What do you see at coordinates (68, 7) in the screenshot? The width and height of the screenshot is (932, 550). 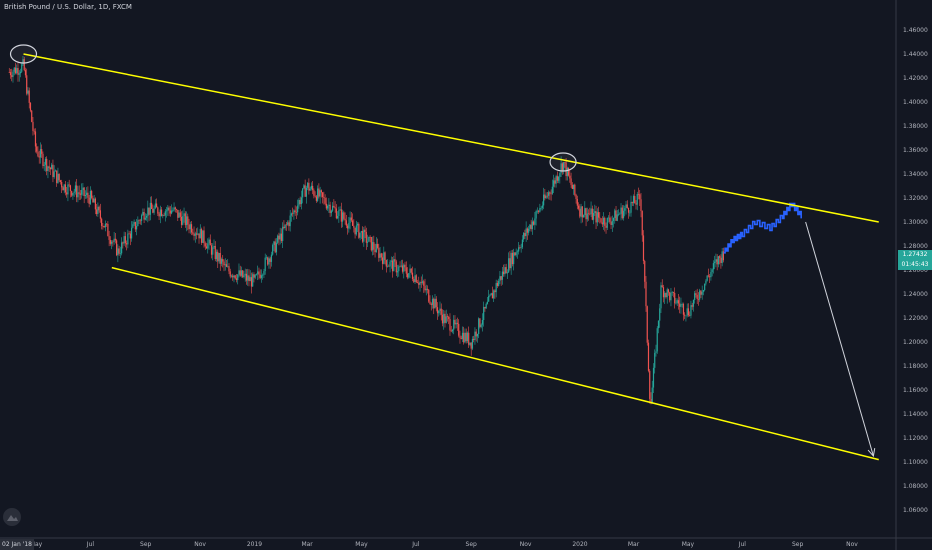 I see `chart-title: British Pound / U.S. Dollar, 1D, FXCM` at bounding box center [68, 7].